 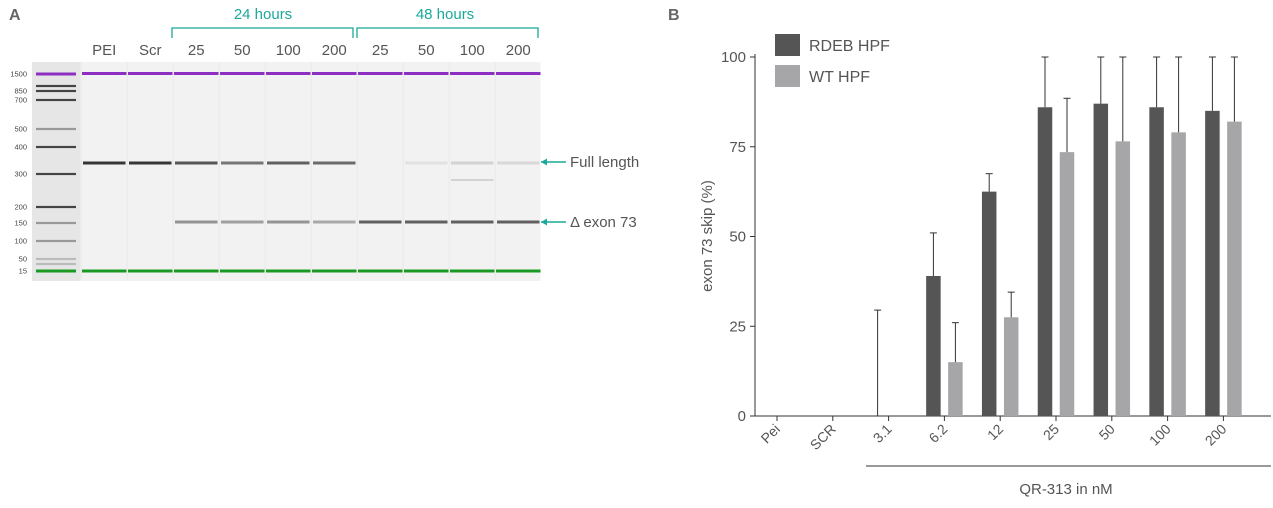 I want to click on x-tick-label: 200, so click(x=1216, y=435).